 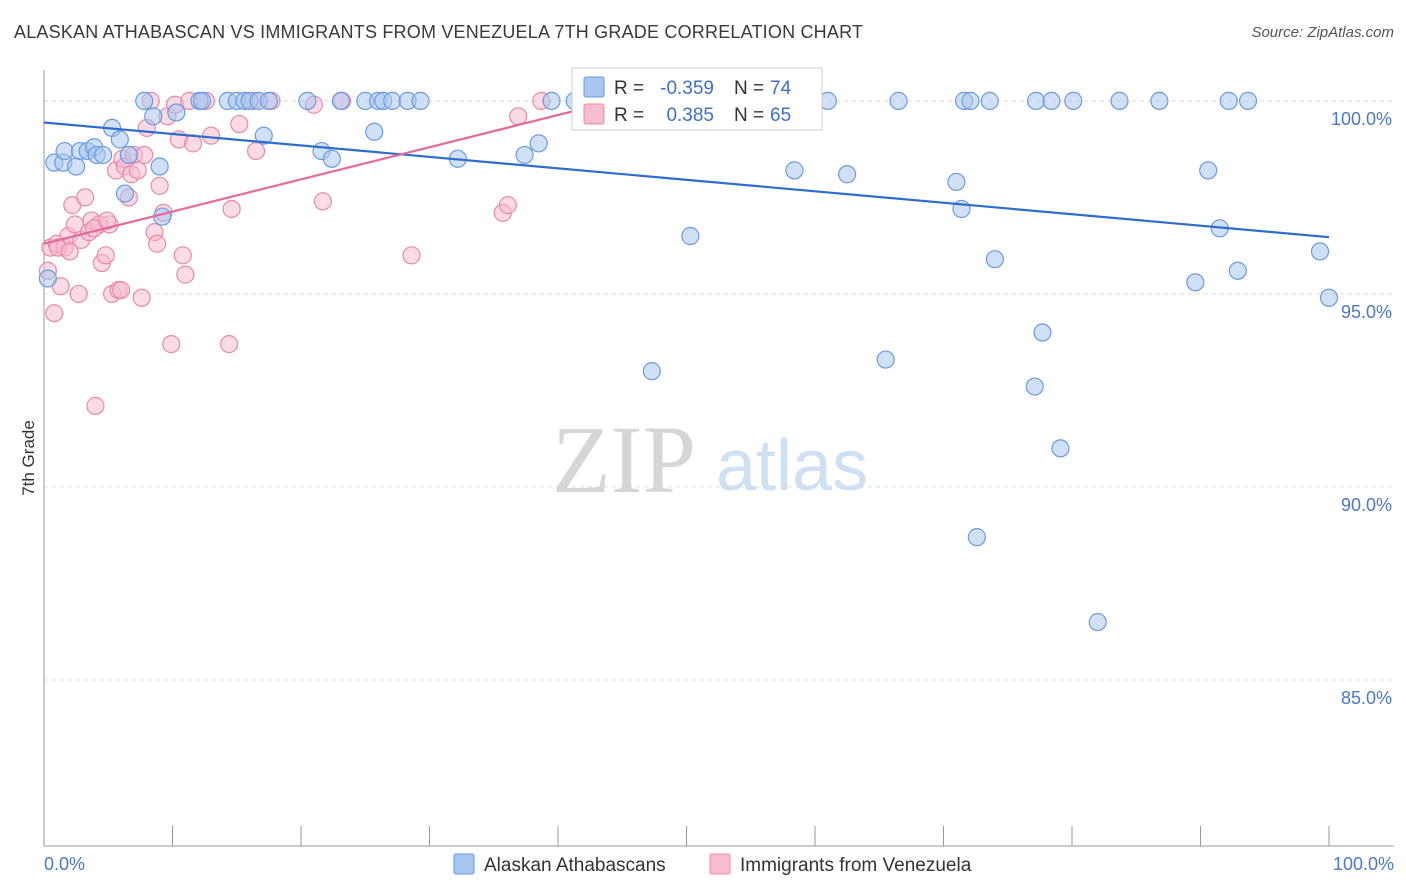 I want to click on x-tick-labels: 0.0% 100.0%, so click(x=719, y=864).